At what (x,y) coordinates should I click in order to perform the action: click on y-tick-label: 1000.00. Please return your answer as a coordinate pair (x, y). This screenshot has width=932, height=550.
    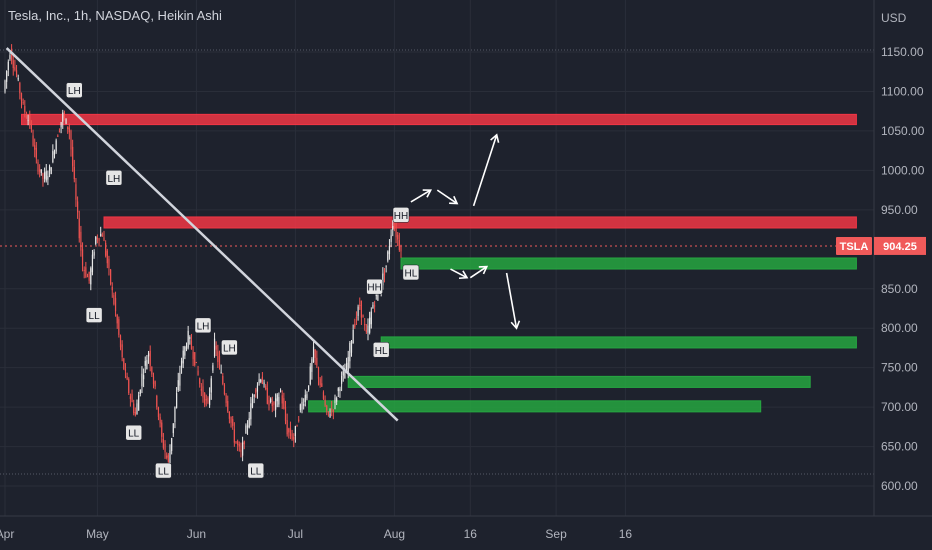
    Looking at the image, I should click on (903, 170).